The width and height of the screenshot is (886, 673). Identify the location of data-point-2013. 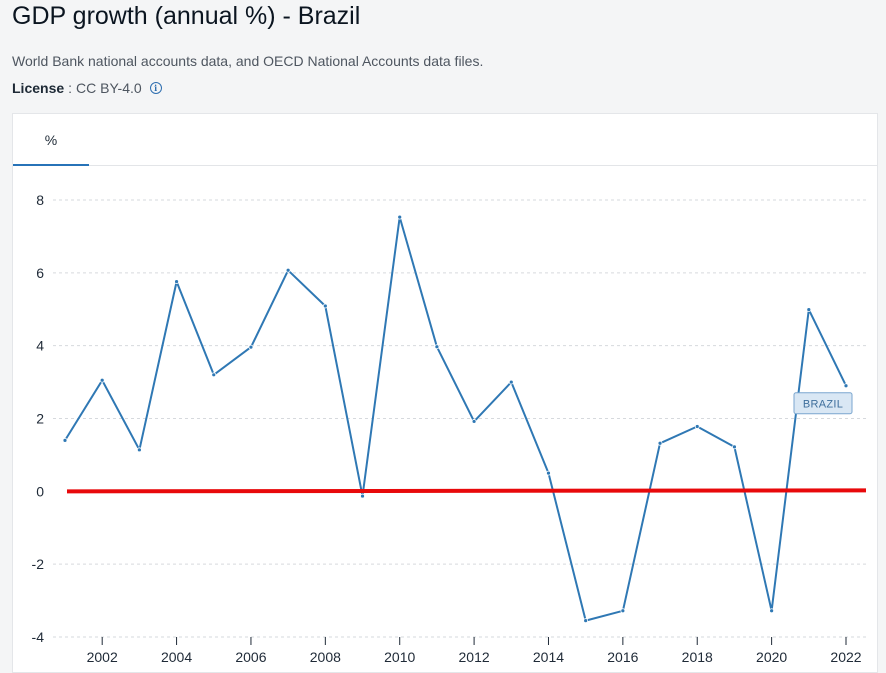
(511, 382).